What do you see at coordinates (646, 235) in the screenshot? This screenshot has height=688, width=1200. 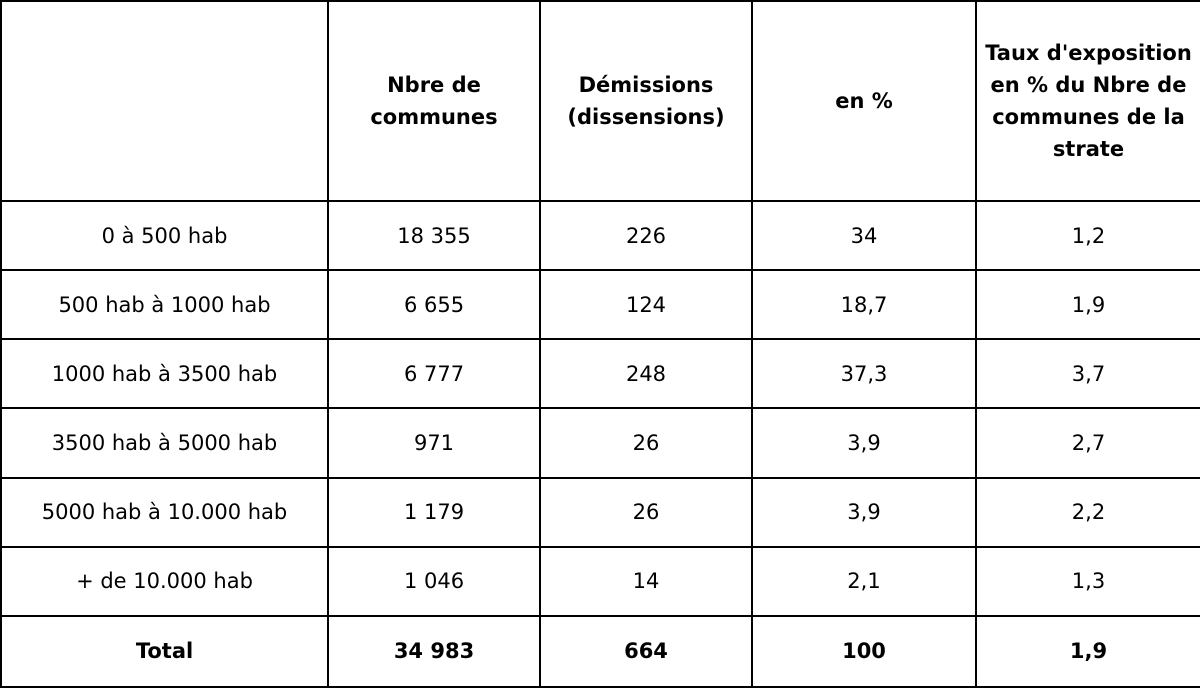 I see `table-cell: 226` at bounding box center [646, 235].